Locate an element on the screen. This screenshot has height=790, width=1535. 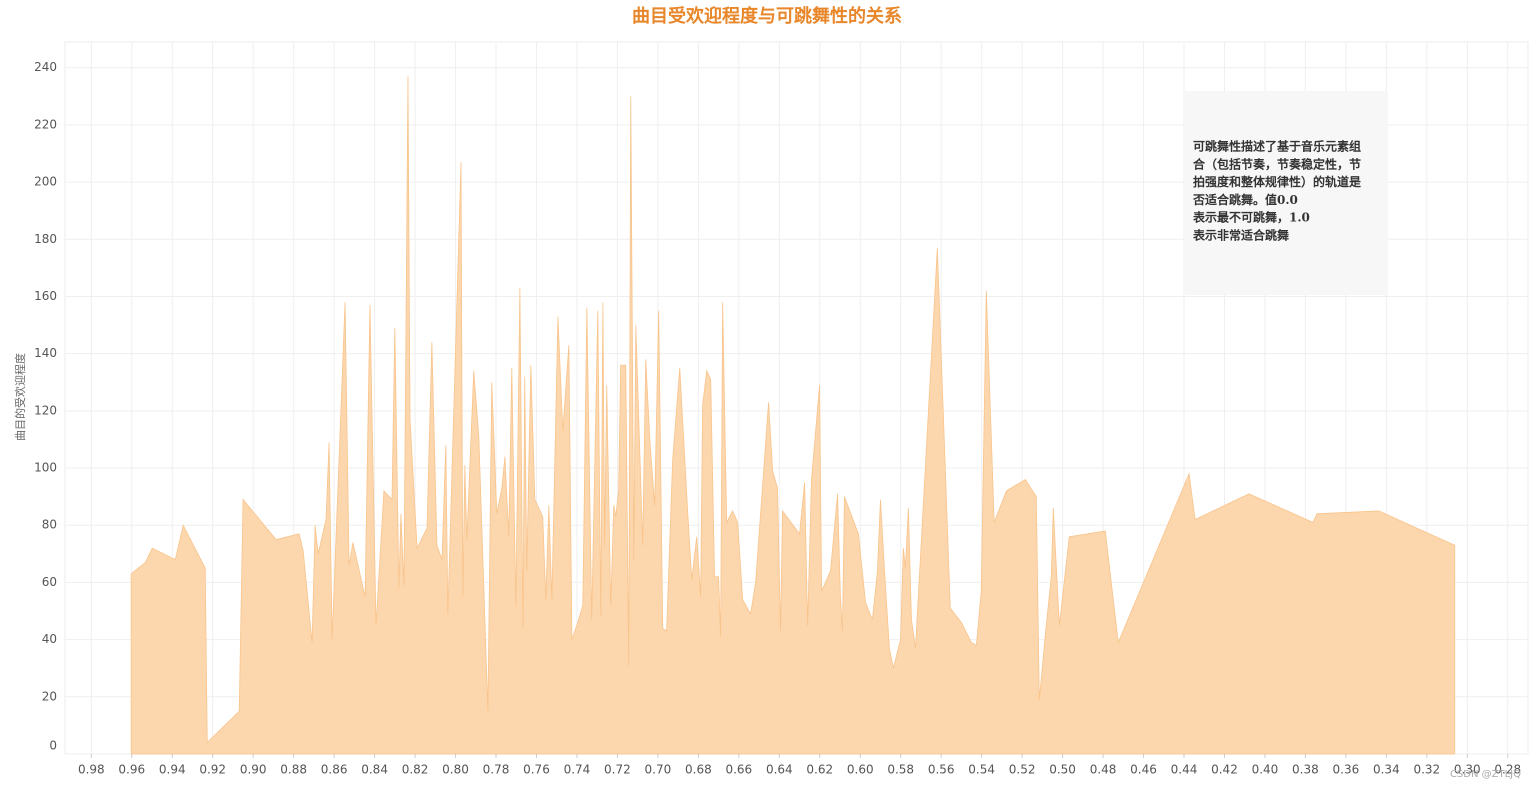
x-tick-label: 0.42 is located at coordinates (1224, 770).